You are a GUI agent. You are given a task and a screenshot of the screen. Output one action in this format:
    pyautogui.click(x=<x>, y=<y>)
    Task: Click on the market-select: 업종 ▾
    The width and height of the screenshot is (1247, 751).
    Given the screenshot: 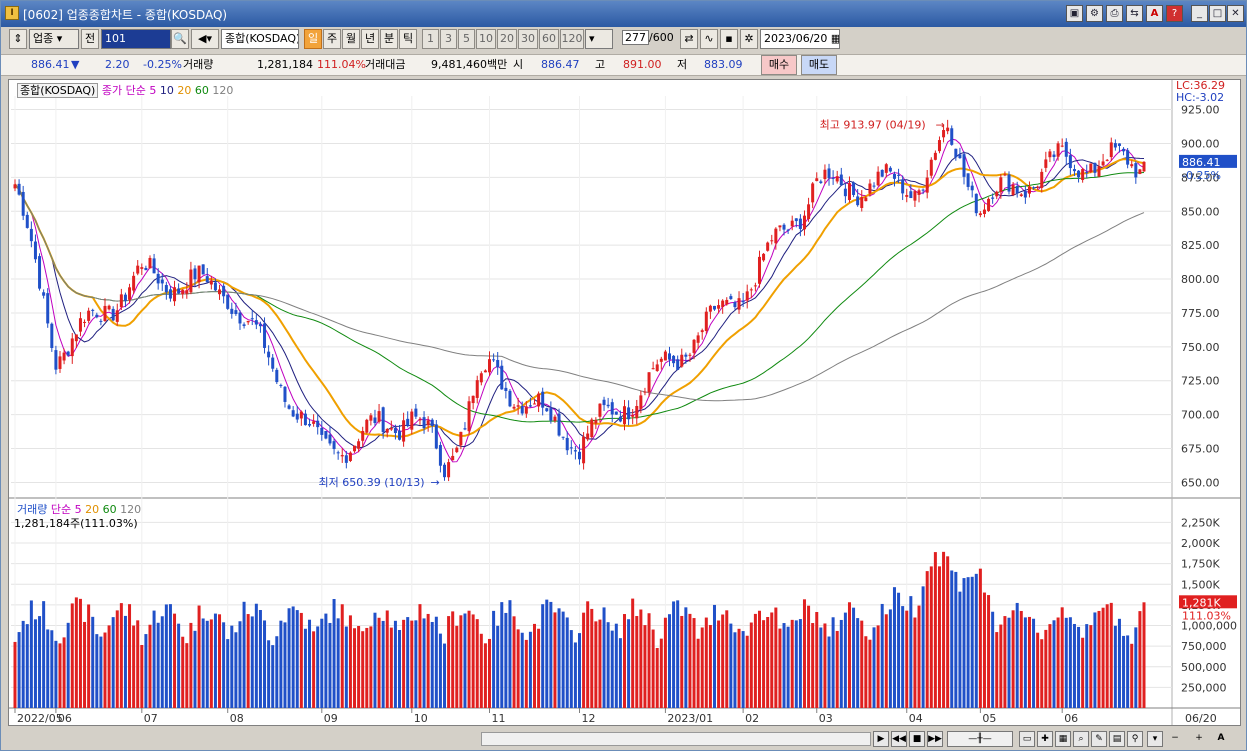 What is the action you would take?
    pyautogui.click(x=54, y=39)
    